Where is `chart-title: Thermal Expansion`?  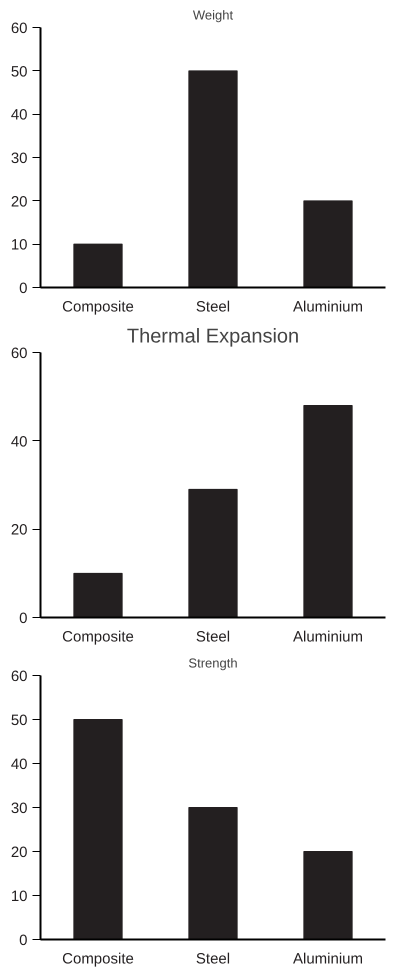
chart-title: Thermal Expansion is located at coordinates (213, 337).